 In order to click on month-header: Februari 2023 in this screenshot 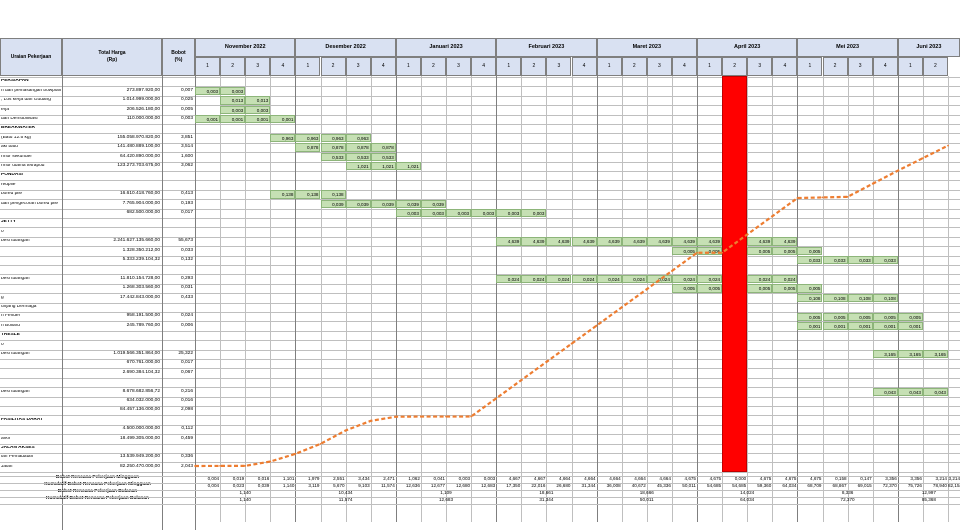, I will do `click(546, 47)`.